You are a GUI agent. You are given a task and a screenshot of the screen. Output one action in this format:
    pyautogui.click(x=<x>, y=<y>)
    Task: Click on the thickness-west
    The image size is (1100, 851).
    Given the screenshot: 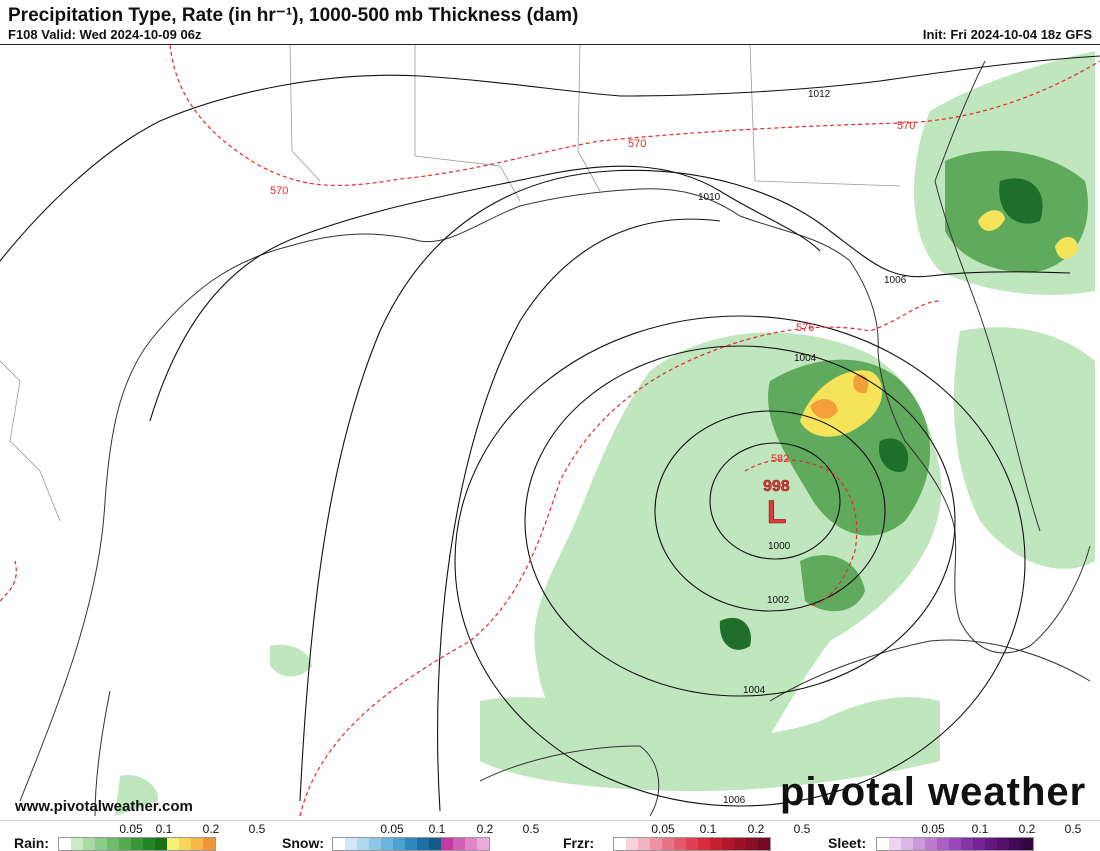 What is the action you would take?
    pyautogui.click(x=8, y=581)
    